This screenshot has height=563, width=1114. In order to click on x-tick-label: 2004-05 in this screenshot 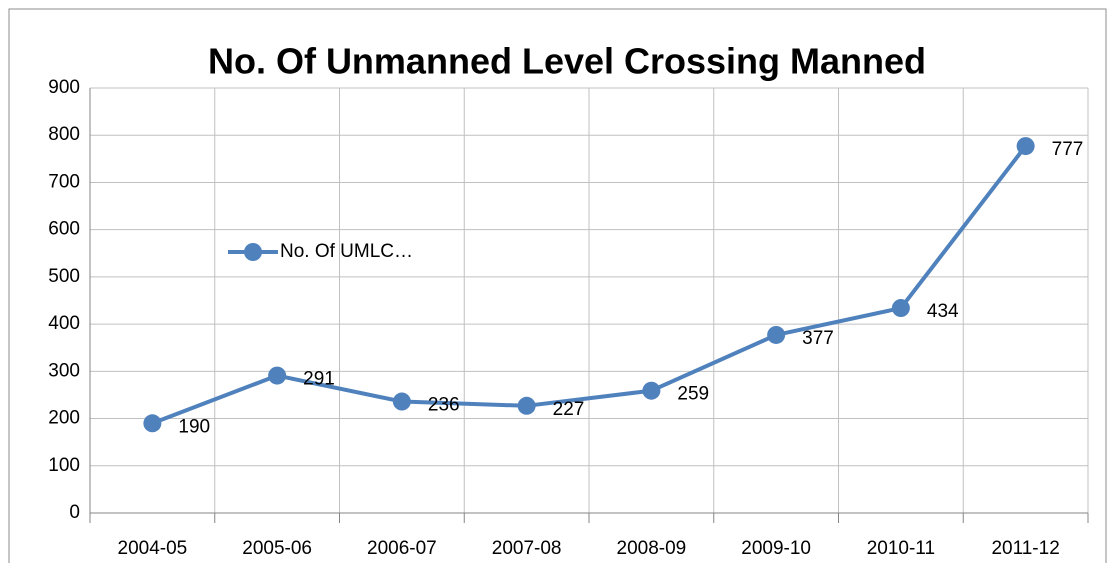, I will do `click(153, 548)`.